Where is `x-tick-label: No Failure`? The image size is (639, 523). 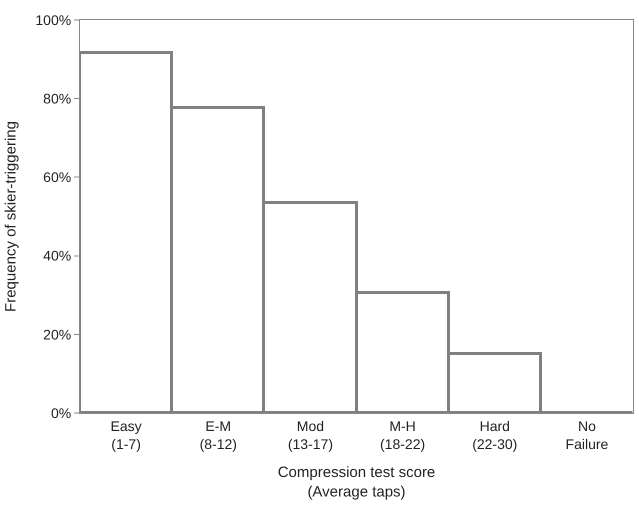
x-tick-label: No Failure is located at coordinates (587, 435).